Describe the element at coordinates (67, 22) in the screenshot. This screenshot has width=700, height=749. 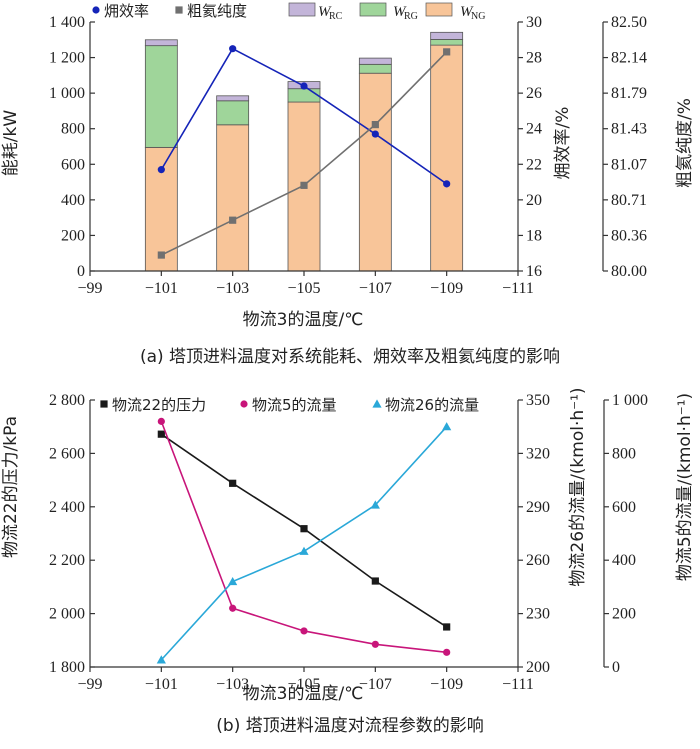
I see `chart-a-left-tick-label: 1 400` at that location.